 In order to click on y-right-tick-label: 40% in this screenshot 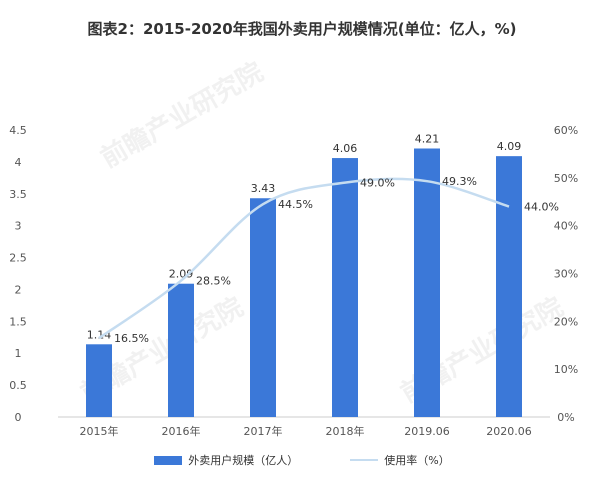, I will do `click(566, 226)`.